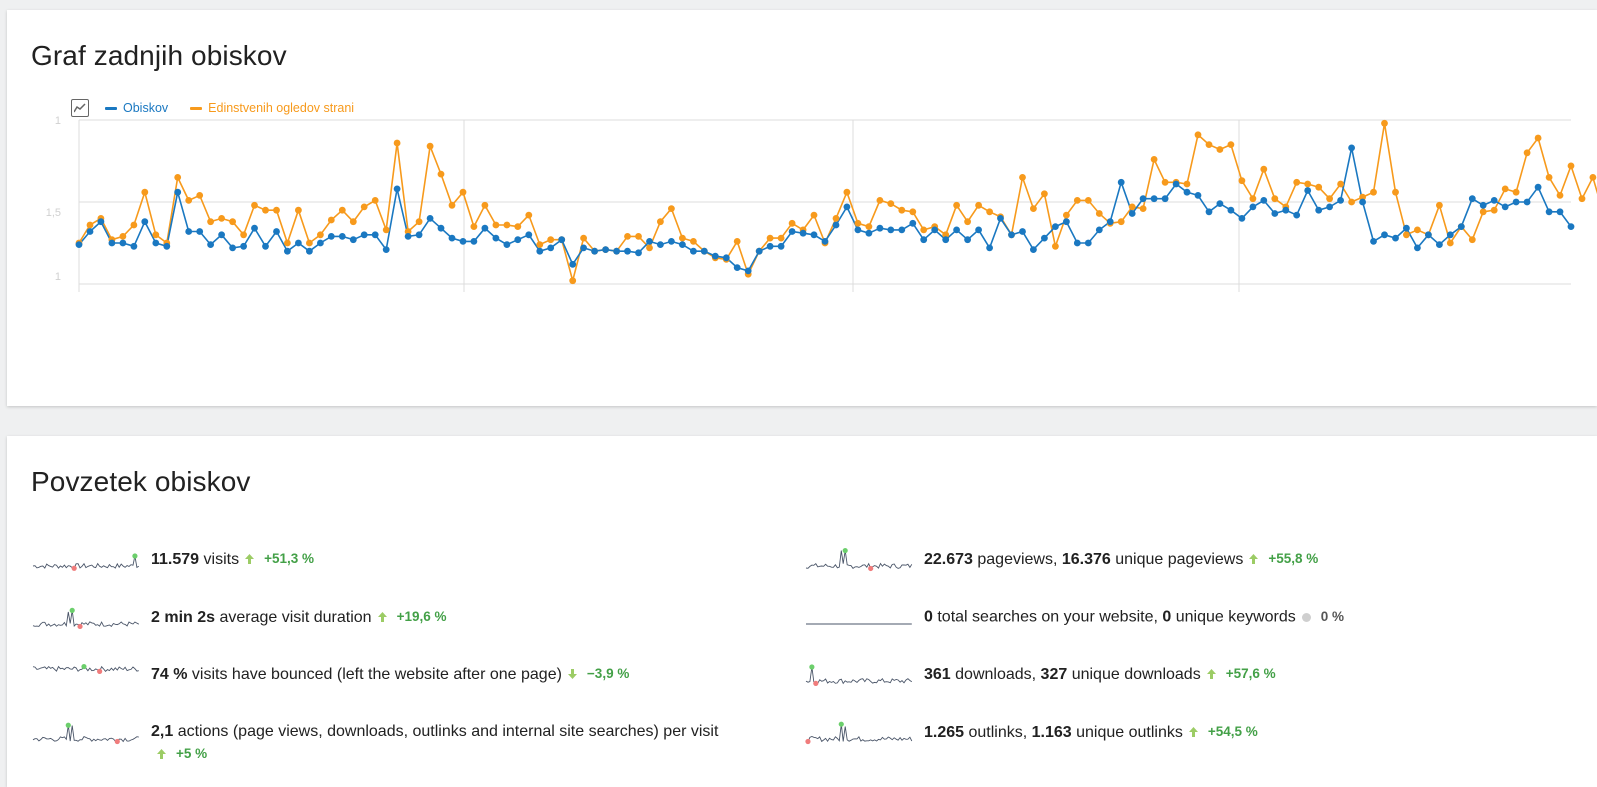  What do you see at coordinates (928, 617) in the screenshot?
I see `metric-value: 0` at bounding box center [928, 617].